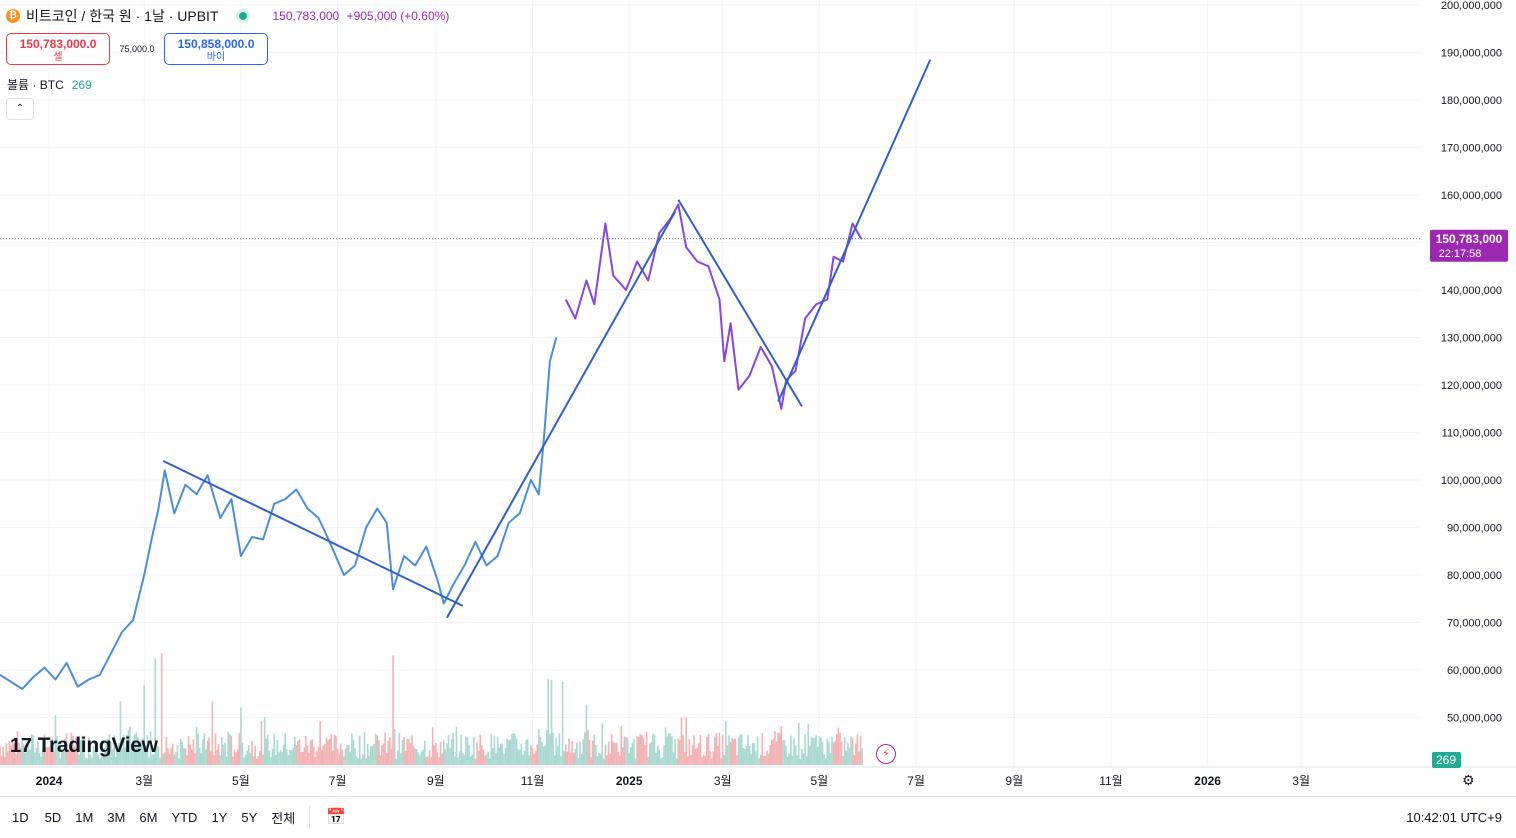 Image resolution: width=1516 pixels, height=838 pixels. What do you see at coordinates (184, 817) in the screenshot?
I see `range-ytd: YTD` at bounding box center [184, 817].